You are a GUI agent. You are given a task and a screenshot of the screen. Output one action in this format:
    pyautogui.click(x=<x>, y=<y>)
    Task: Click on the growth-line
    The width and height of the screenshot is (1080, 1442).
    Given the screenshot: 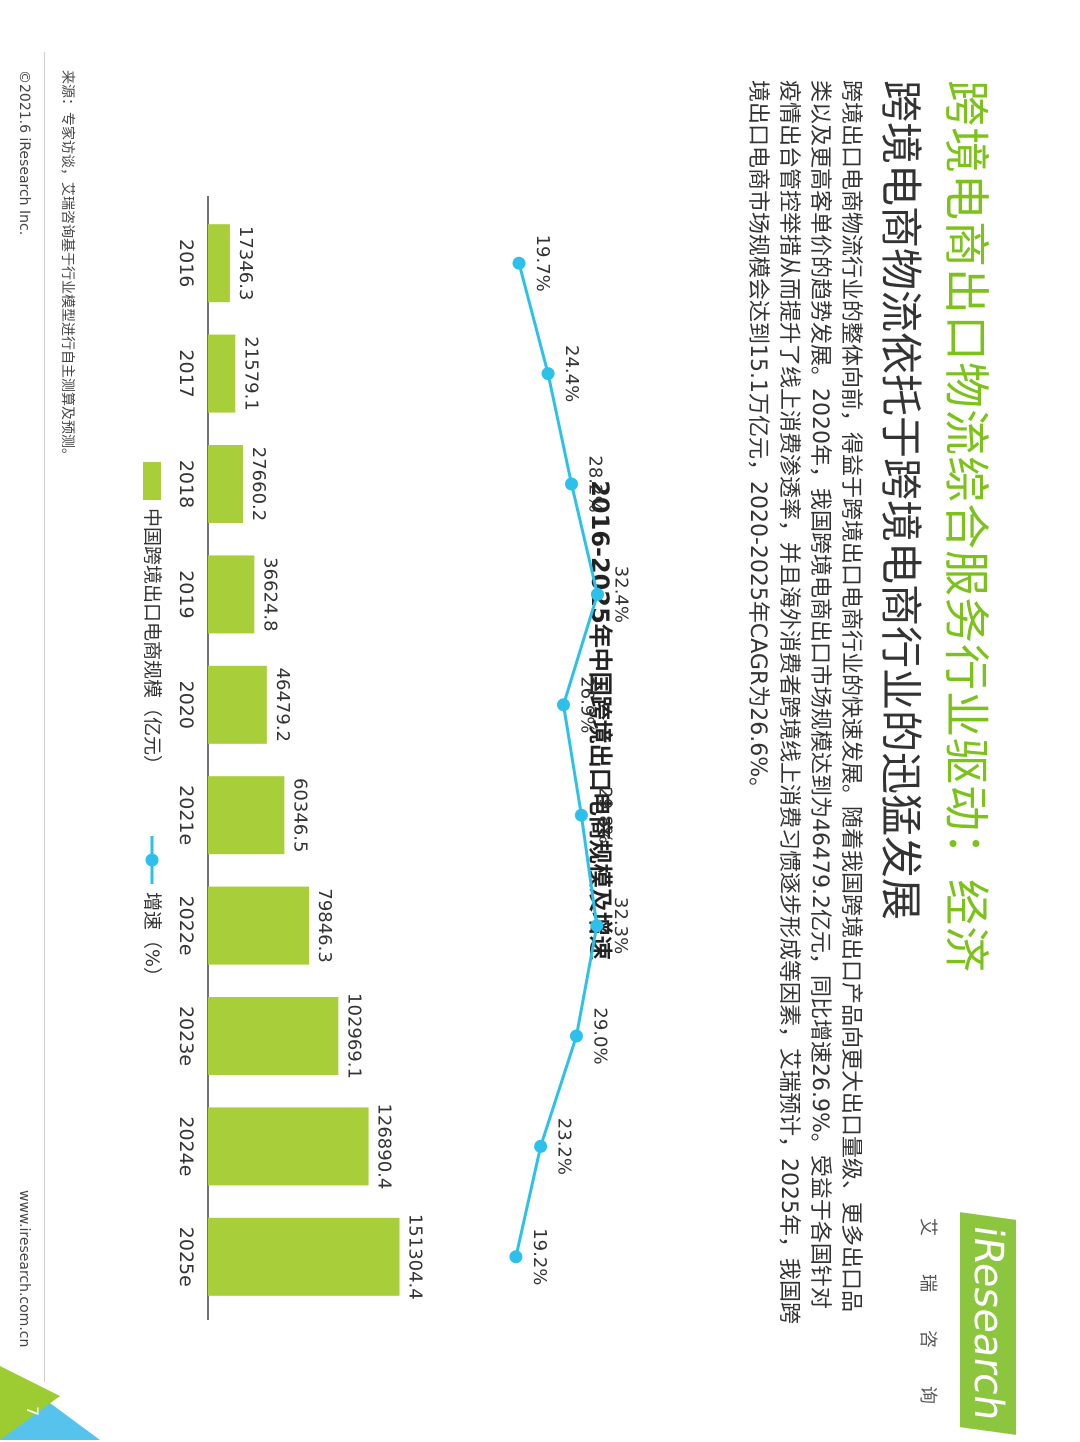 What is the action you would take?
    pyautogui.click(x=556, y=760)
    